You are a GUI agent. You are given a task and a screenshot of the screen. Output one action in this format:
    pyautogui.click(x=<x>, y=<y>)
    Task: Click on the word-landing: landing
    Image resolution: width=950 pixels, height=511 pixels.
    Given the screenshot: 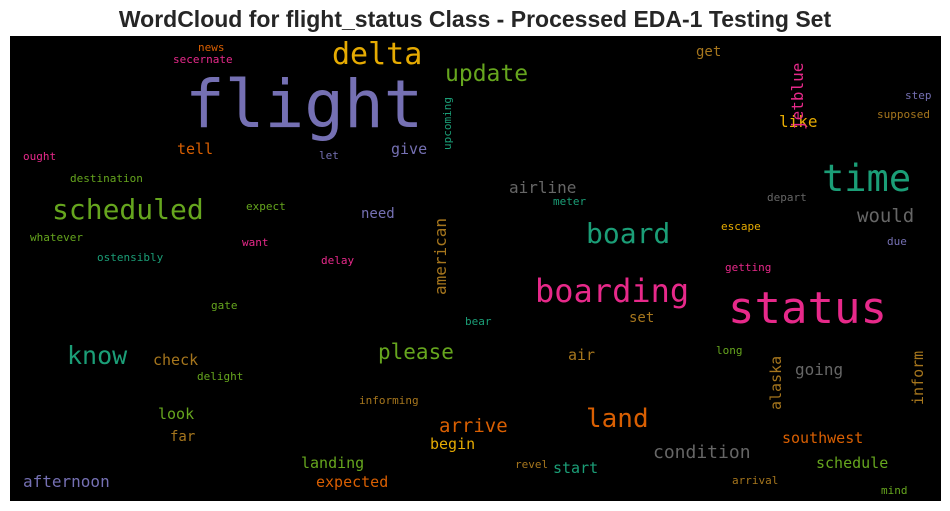 What is the action you would take?
    pyautogui.click(x=332, y=463)
    